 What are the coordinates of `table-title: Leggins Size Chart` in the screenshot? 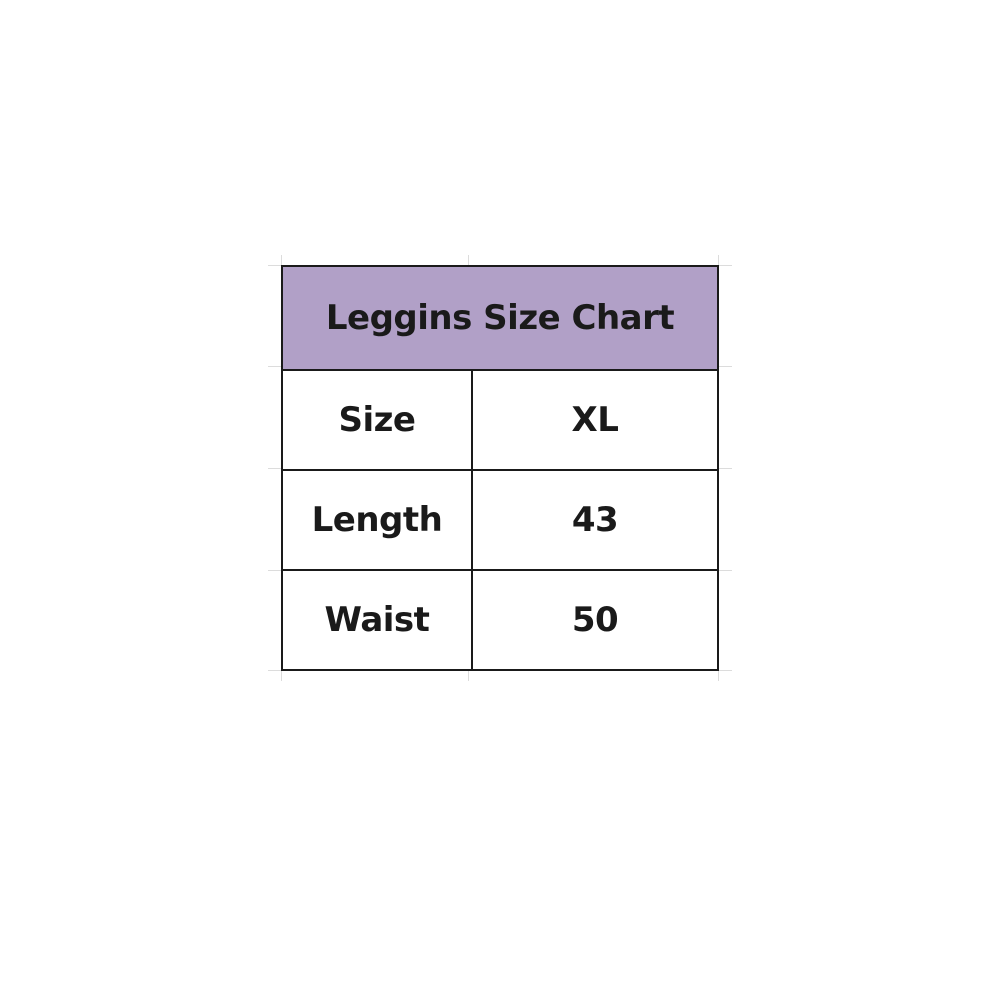 It's located at (500, 318).